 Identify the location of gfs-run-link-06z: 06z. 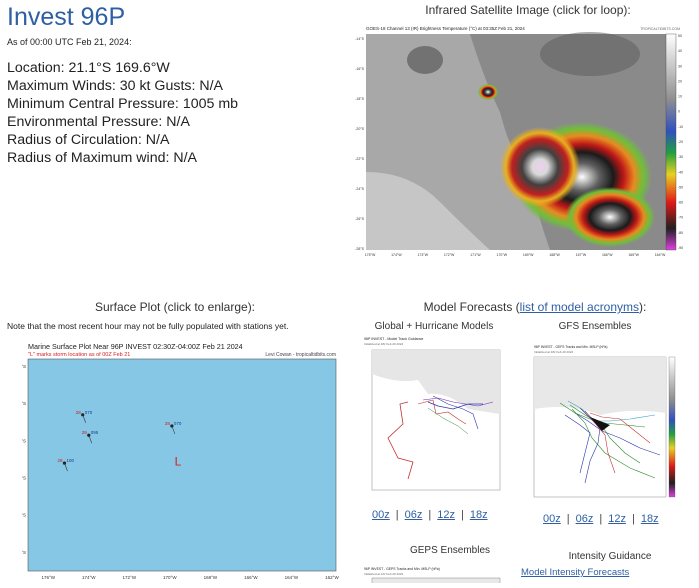
(584, 519).